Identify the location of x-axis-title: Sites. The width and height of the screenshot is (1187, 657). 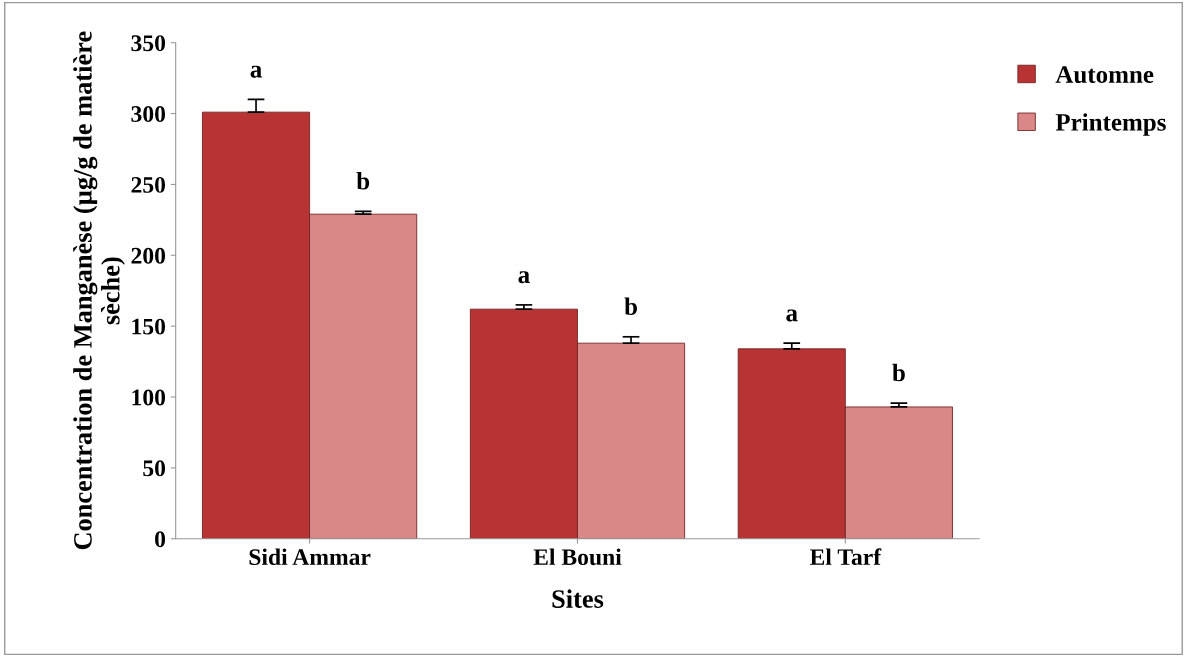
(578, 598).